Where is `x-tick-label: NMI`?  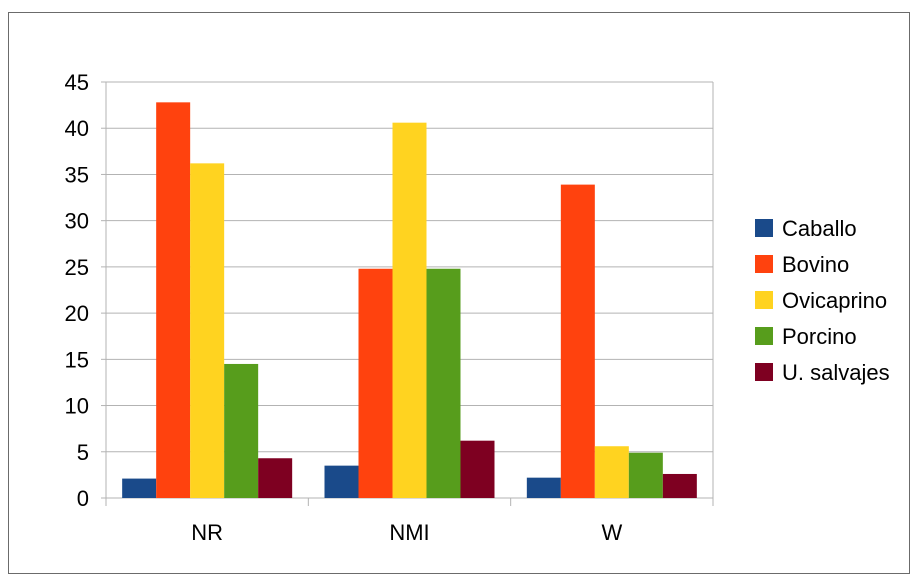 x-tick-label: NMI is located at coordinates (409, 532).